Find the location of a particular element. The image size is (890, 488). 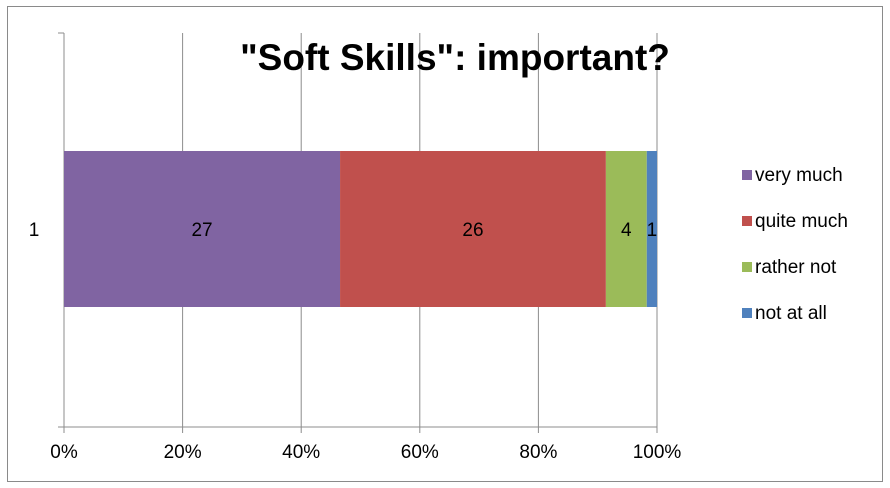

x-tick-label: 100% is located at coordinates (657, 452).